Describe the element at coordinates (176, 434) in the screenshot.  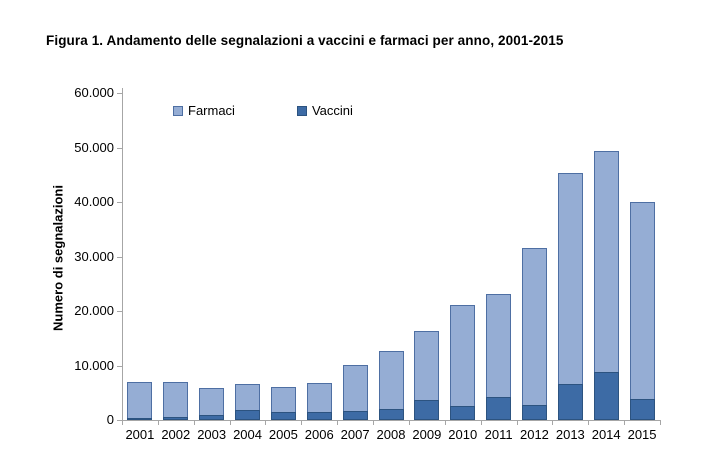
I see `x-axis-tick-label: 2002` at that location.